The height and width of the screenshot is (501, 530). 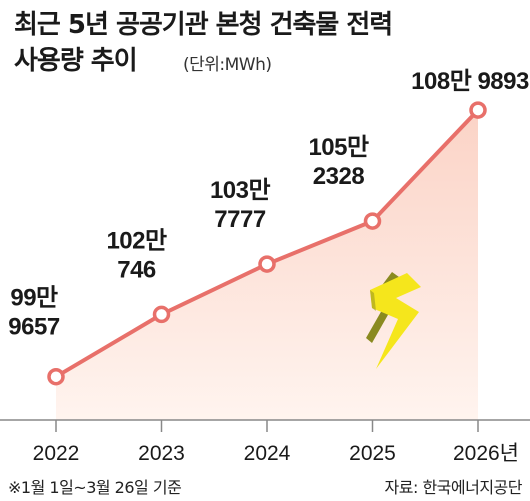 I want to click on value-label: 108만 9893, so click(x=470, y=81).